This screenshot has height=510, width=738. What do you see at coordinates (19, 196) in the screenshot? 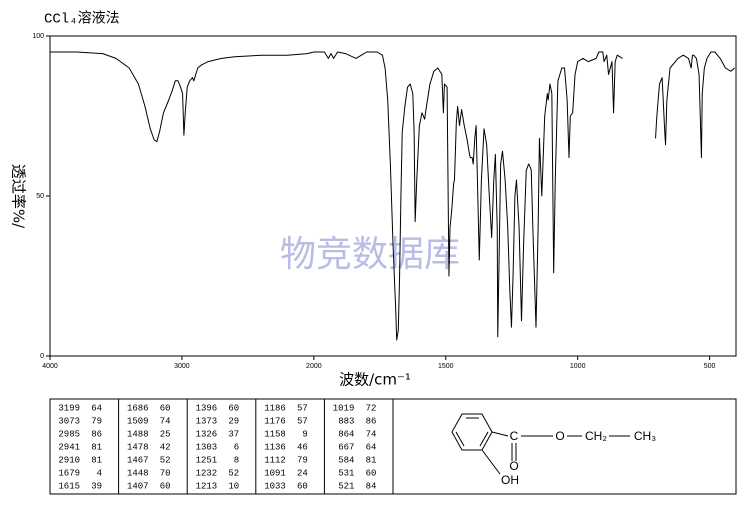
I see `y-axis-label: 透过率%/` at bounding box center [19, 196].